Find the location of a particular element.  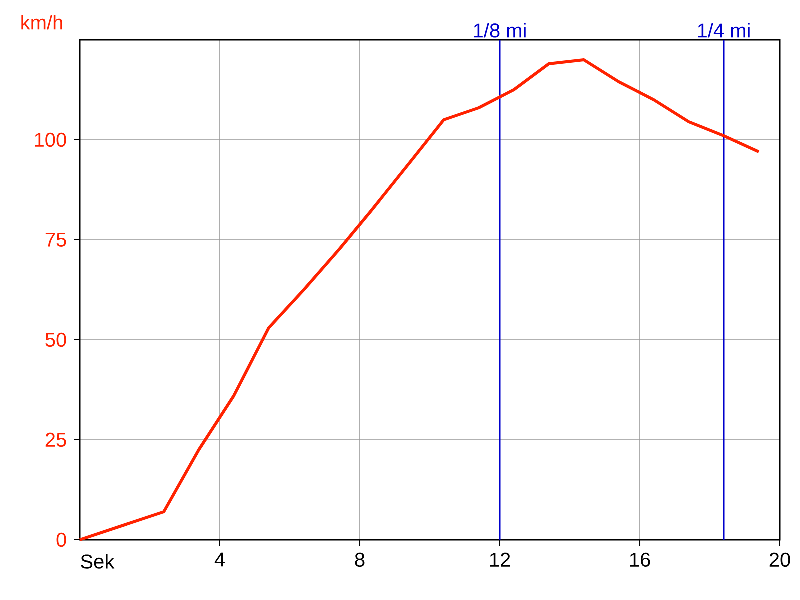

ref-line-label: 1/4 mi is located at coordinates (724, 30).